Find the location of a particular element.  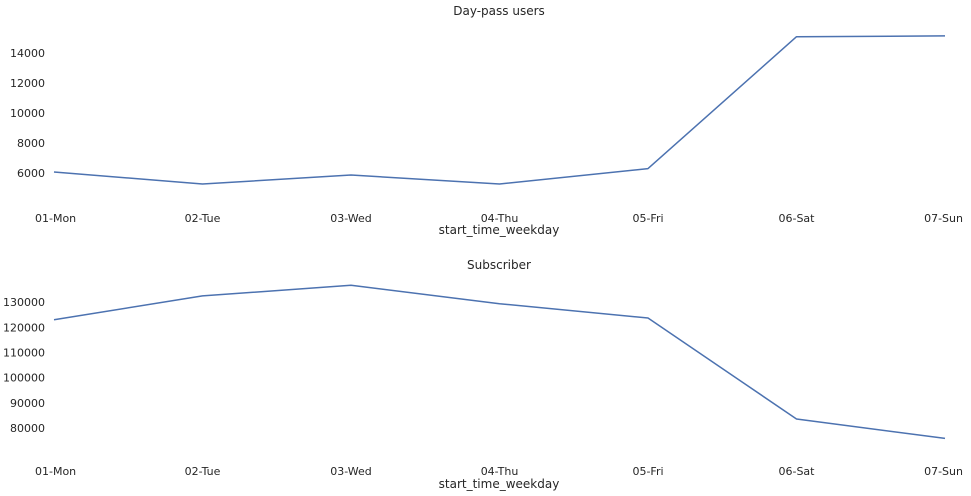

y-tick-label: 130000 is located at coordinates (24, 302).